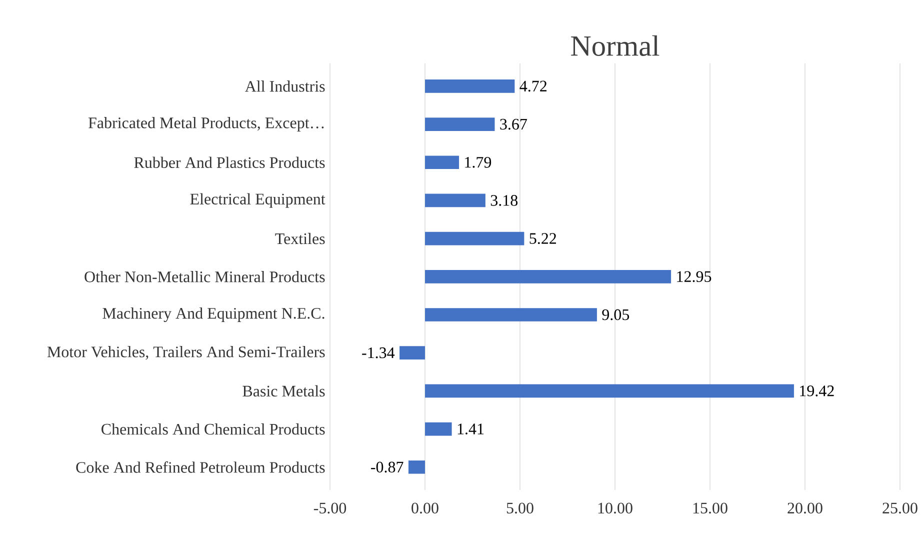 The width and height of the screenshot is (922, 535). What do you see at coordinates (387, 467) in the screenshot?
I see `data-label: -0.87` at bounding box center [387, 467].